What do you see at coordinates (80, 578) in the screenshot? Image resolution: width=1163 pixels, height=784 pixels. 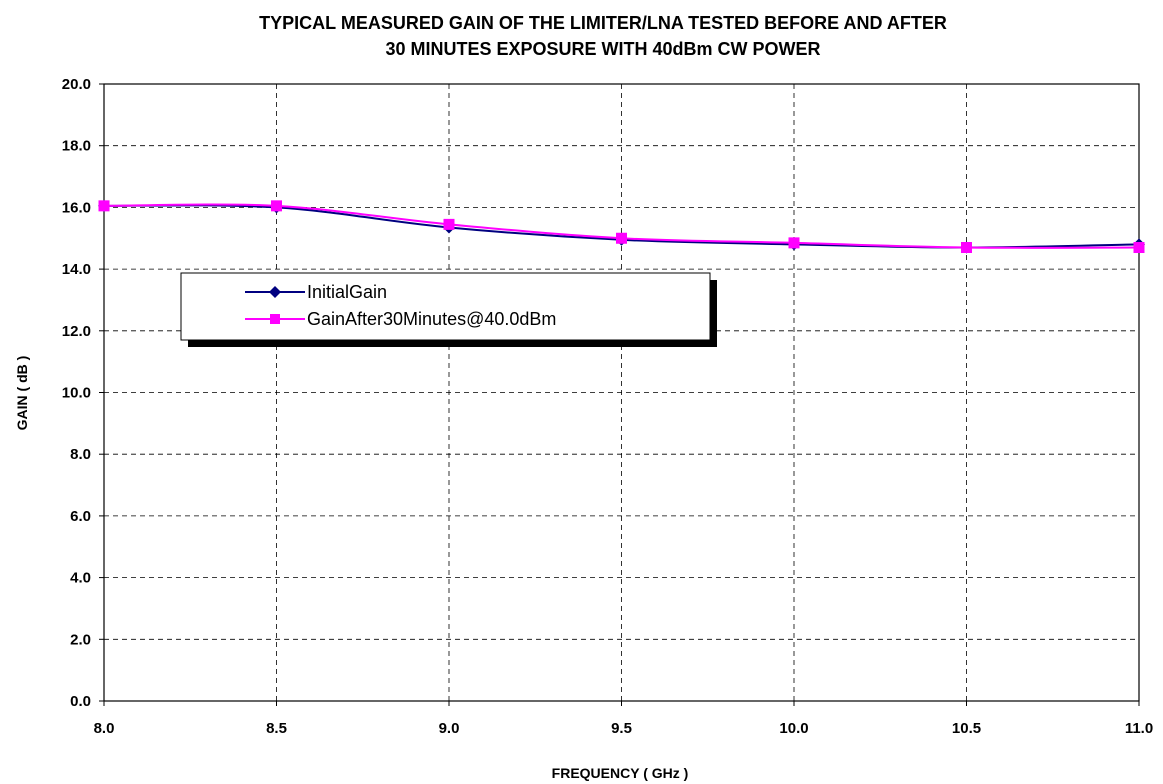 I see `y-tick-label: 4.0` at bounding box center [80, 578].